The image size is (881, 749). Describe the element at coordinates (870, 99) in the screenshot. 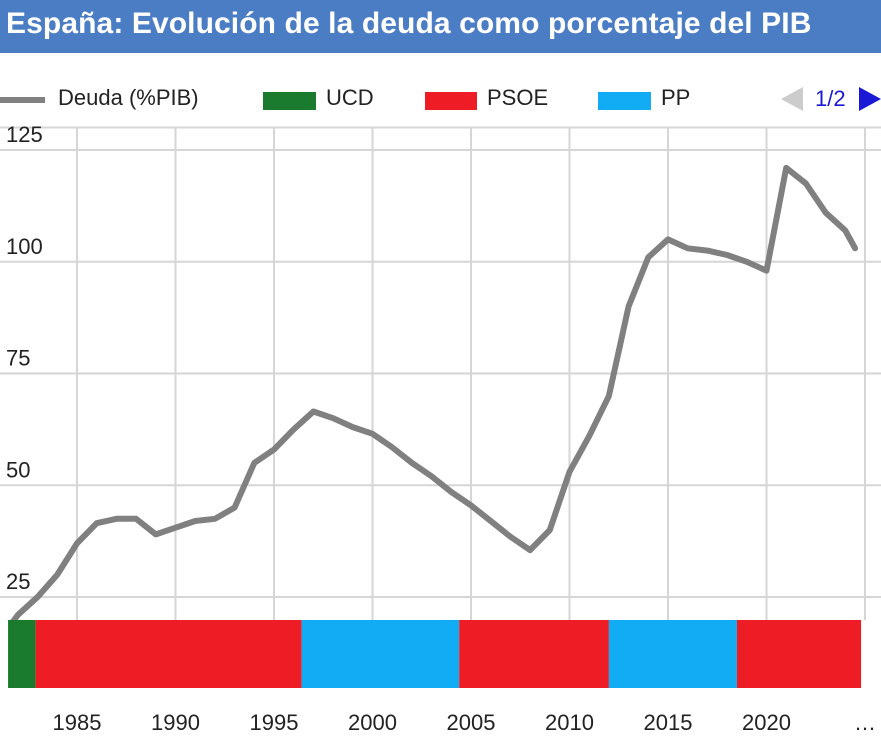

I see `triangle-right-icon` at that location.